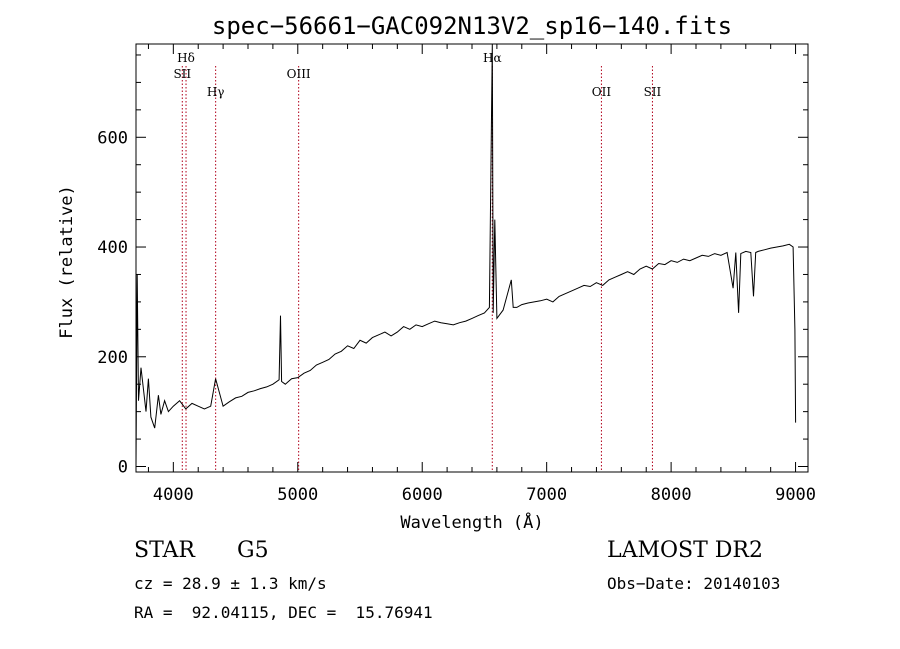  I want to click on obs-date-label: Obs−Date: 20140103, so click(694, 583).